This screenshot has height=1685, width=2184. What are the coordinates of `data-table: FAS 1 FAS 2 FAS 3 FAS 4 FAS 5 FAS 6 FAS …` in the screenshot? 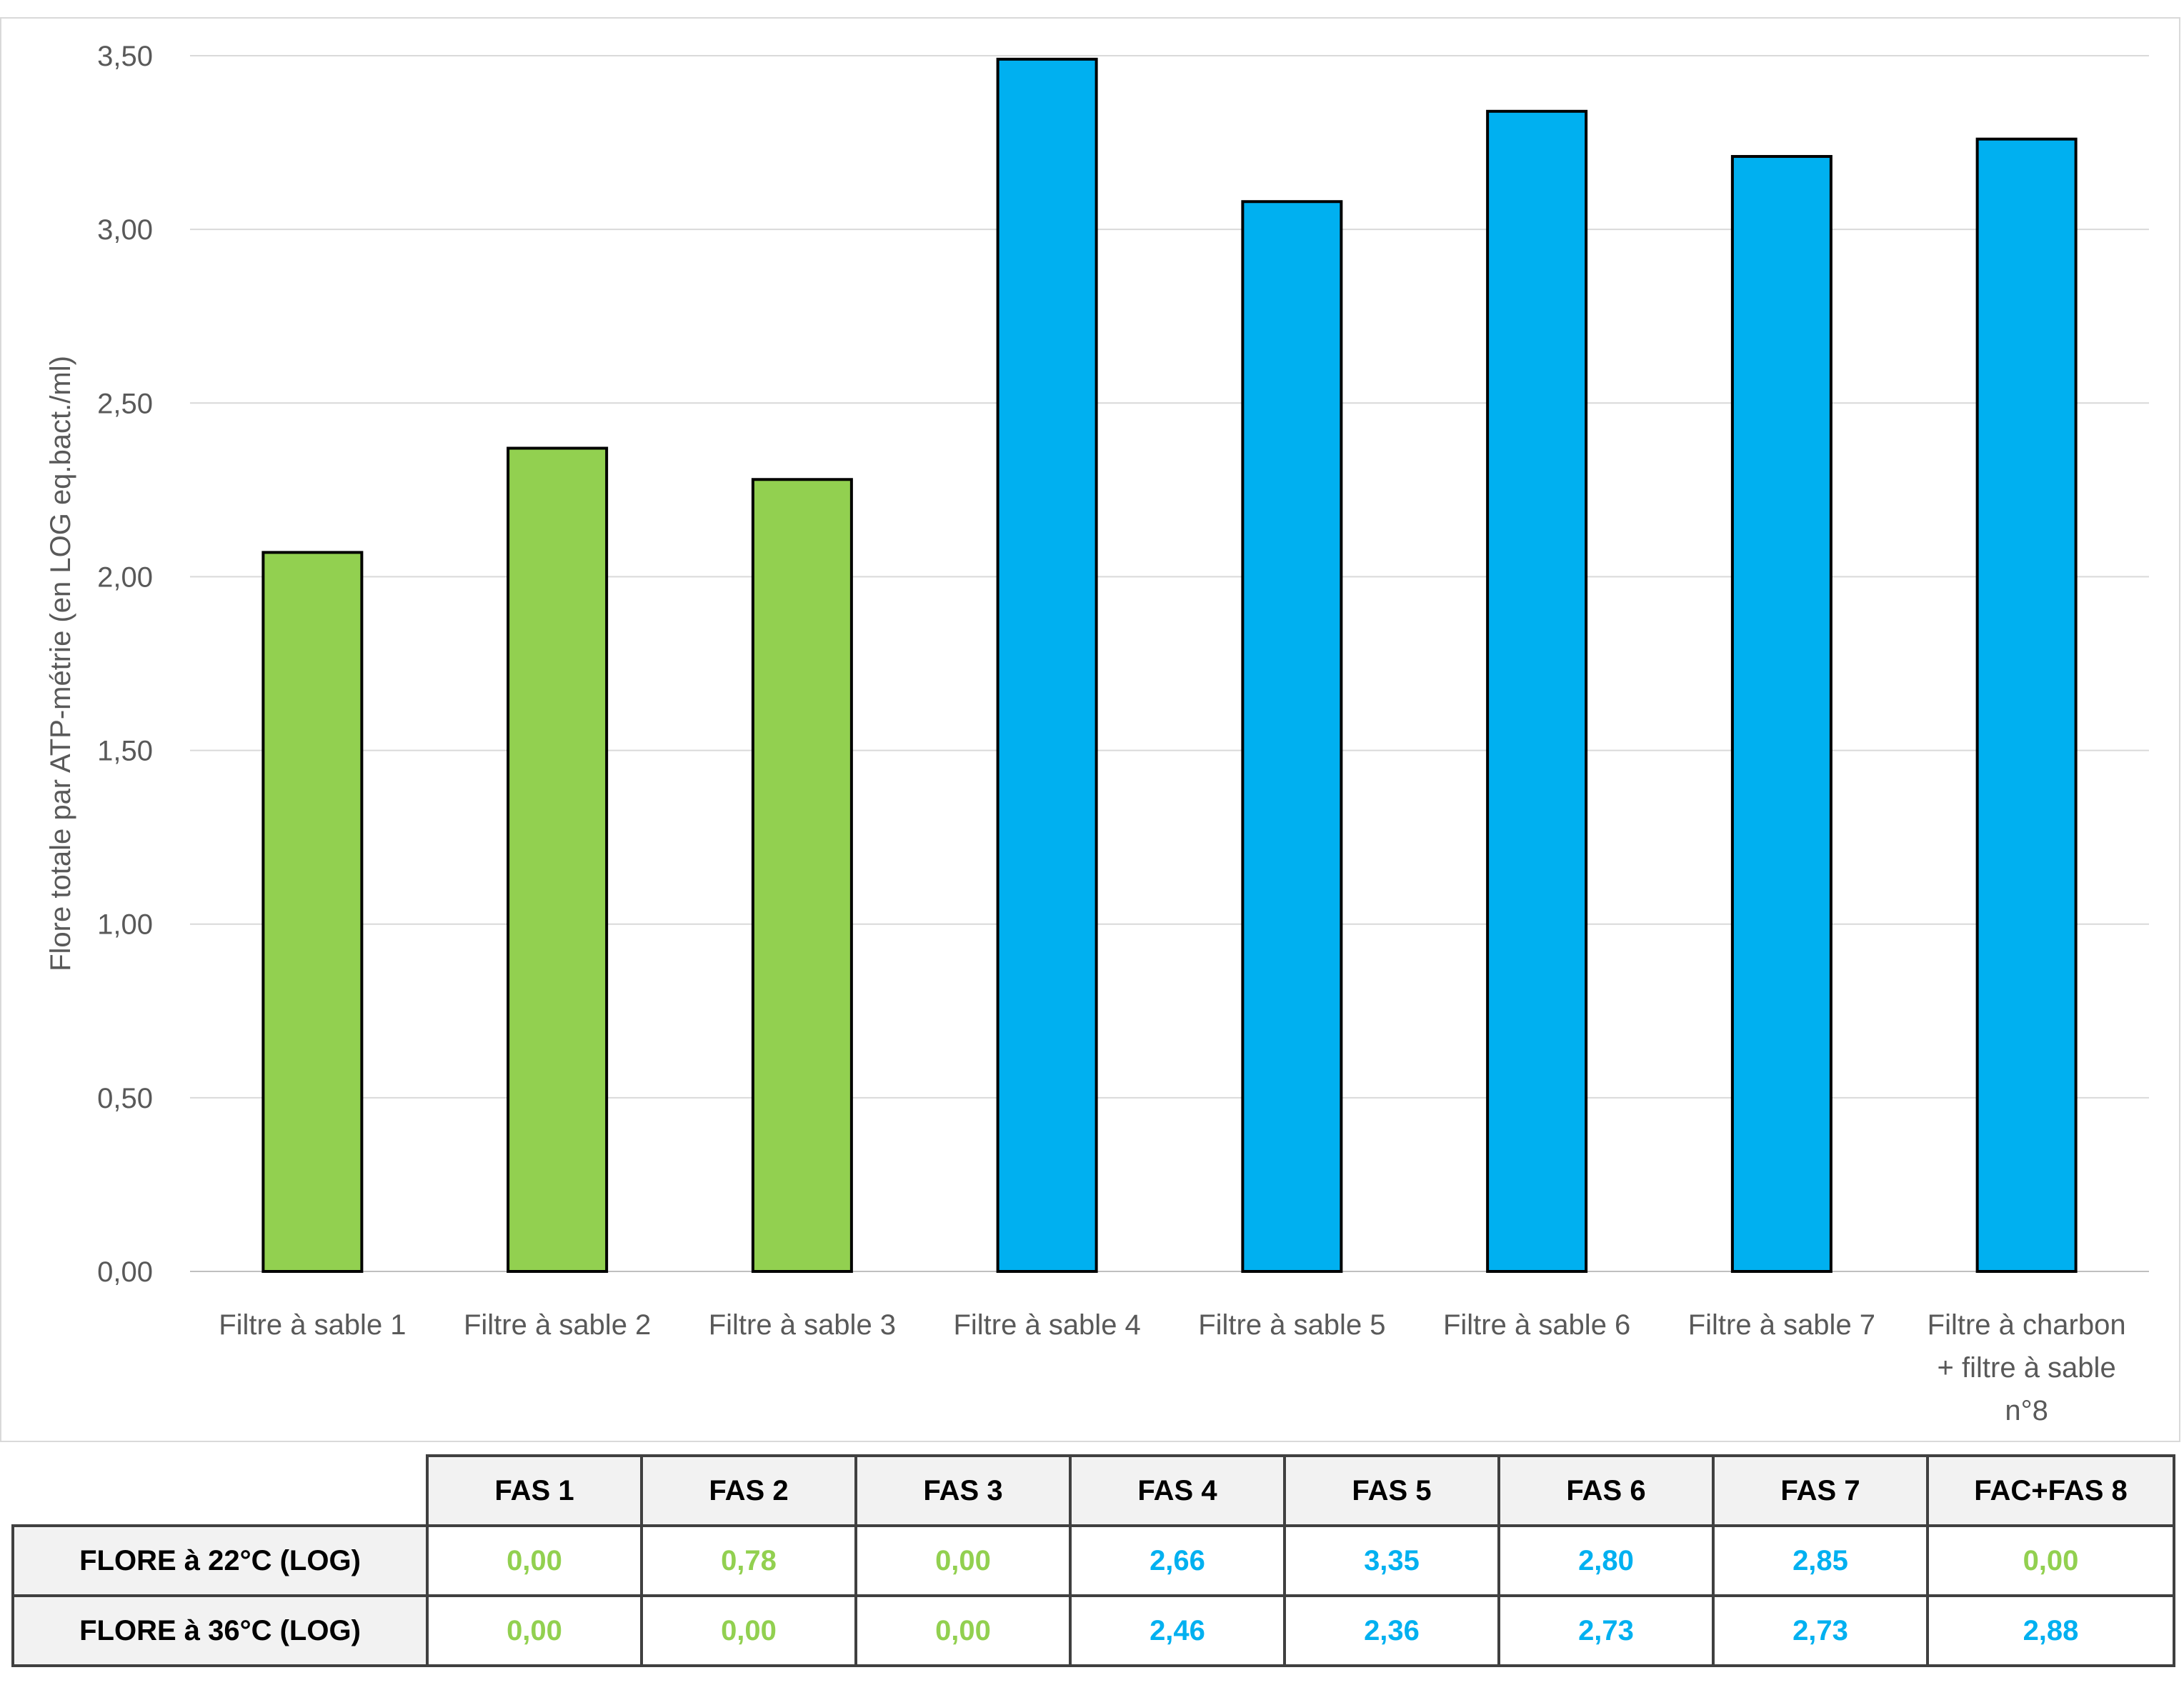 It's located at (1093, 1560).